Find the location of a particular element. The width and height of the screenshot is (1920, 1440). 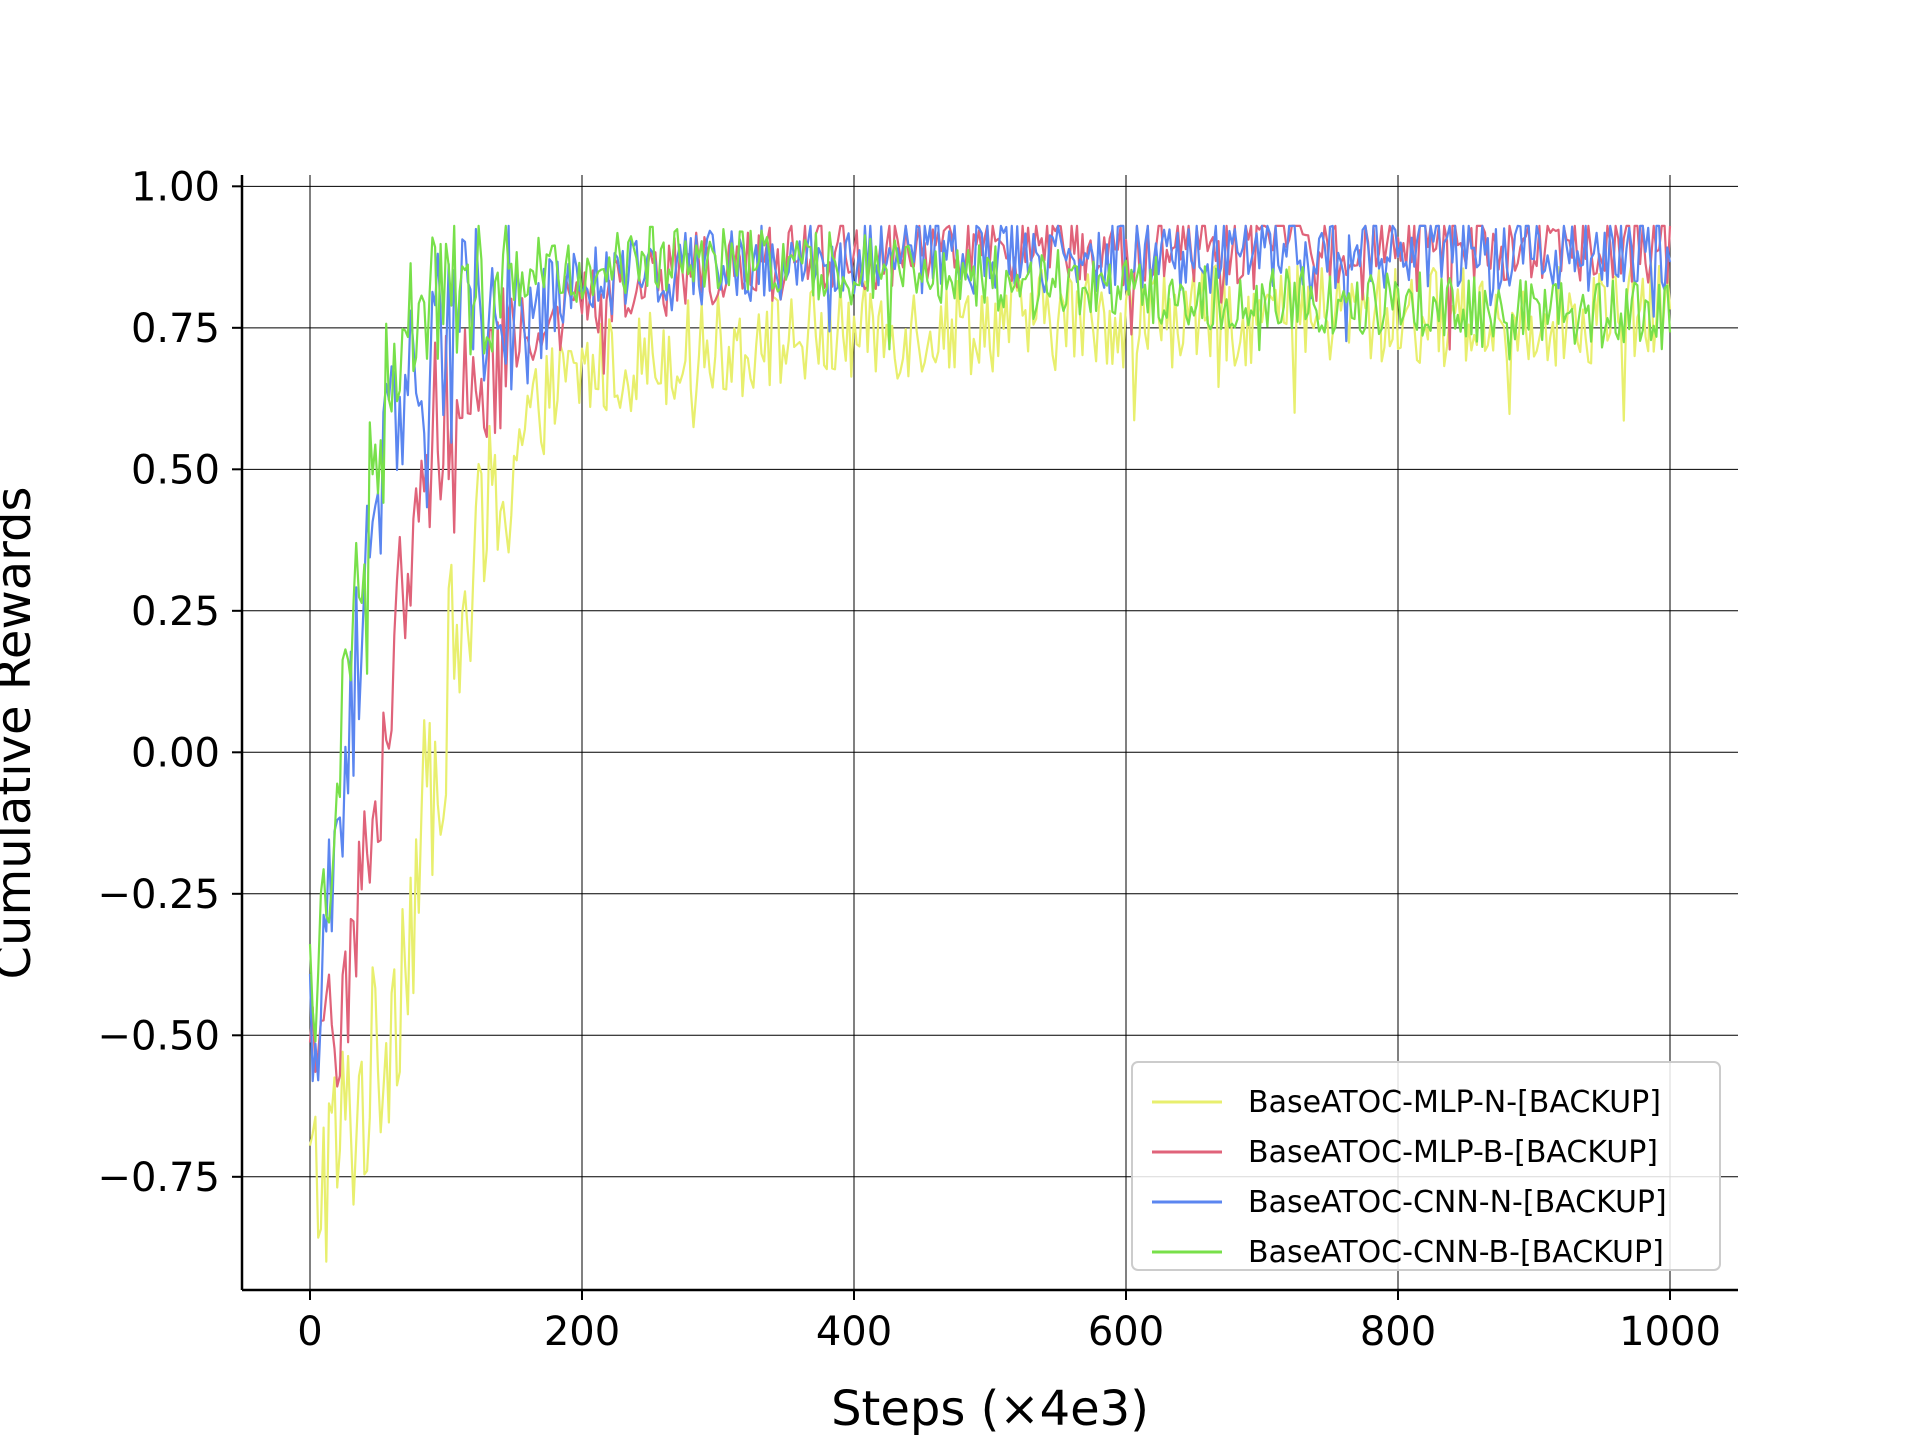

legend-entry-label: BaseATOC-MLP-B-[BACKUP] is located at coordinates (1453, 1152).